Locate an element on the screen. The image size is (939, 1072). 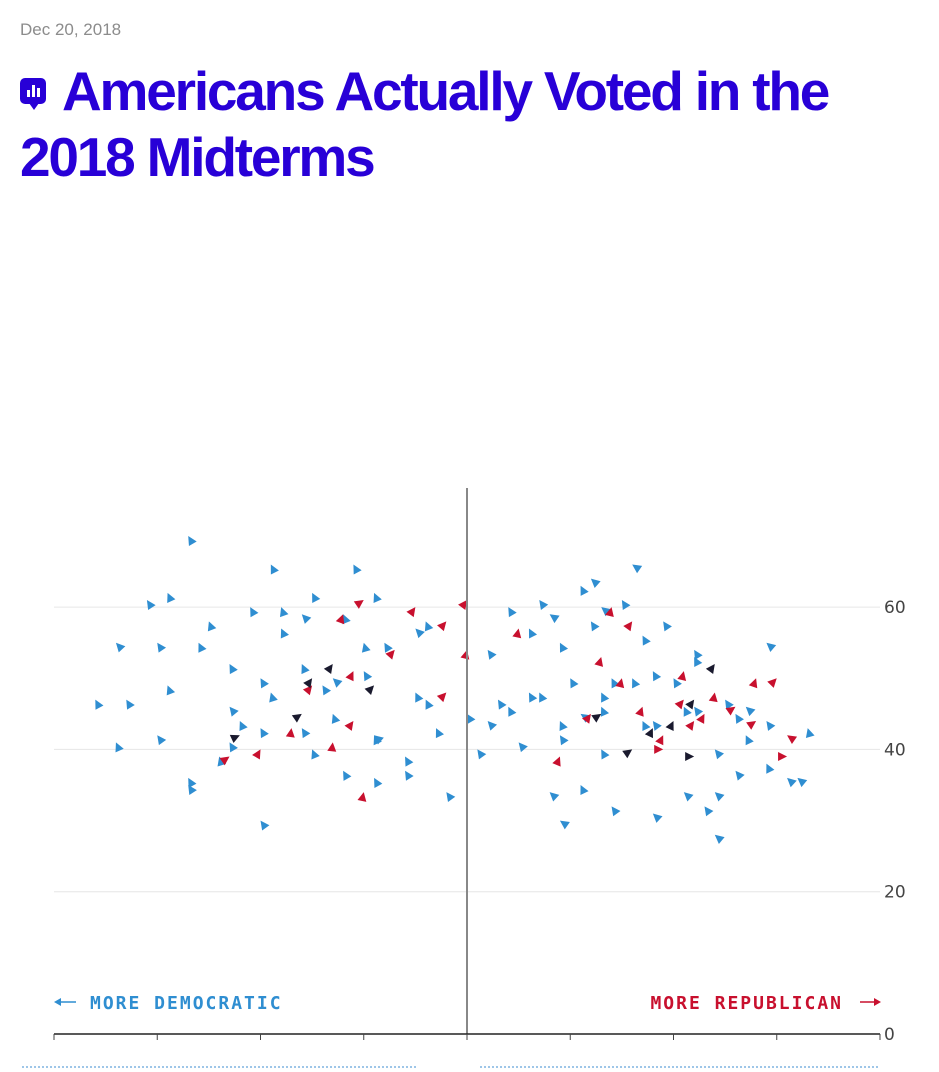
direction-label-right: MORE REPUBLICAN is located at coordinates (765, 1003).